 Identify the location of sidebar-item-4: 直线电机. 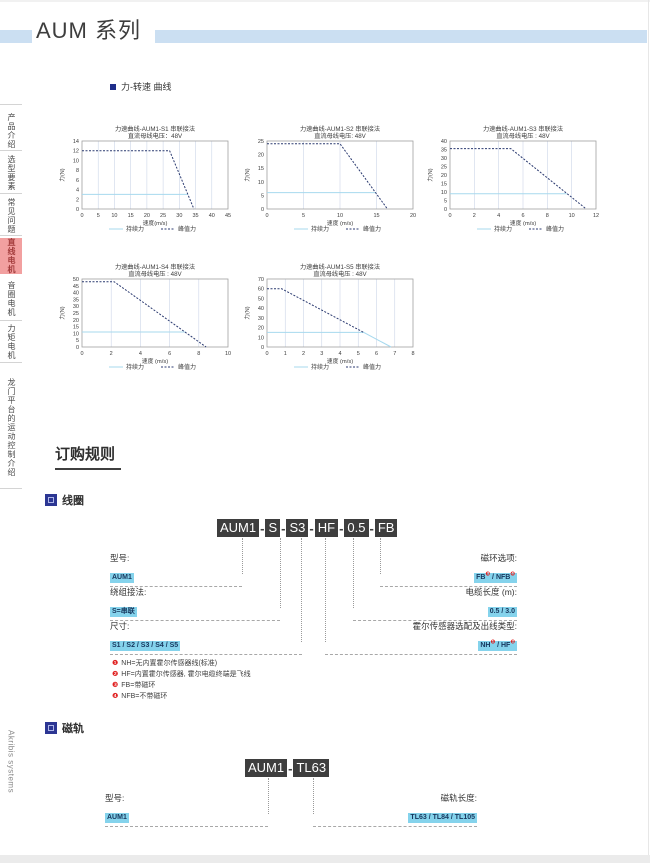
(11, 256).